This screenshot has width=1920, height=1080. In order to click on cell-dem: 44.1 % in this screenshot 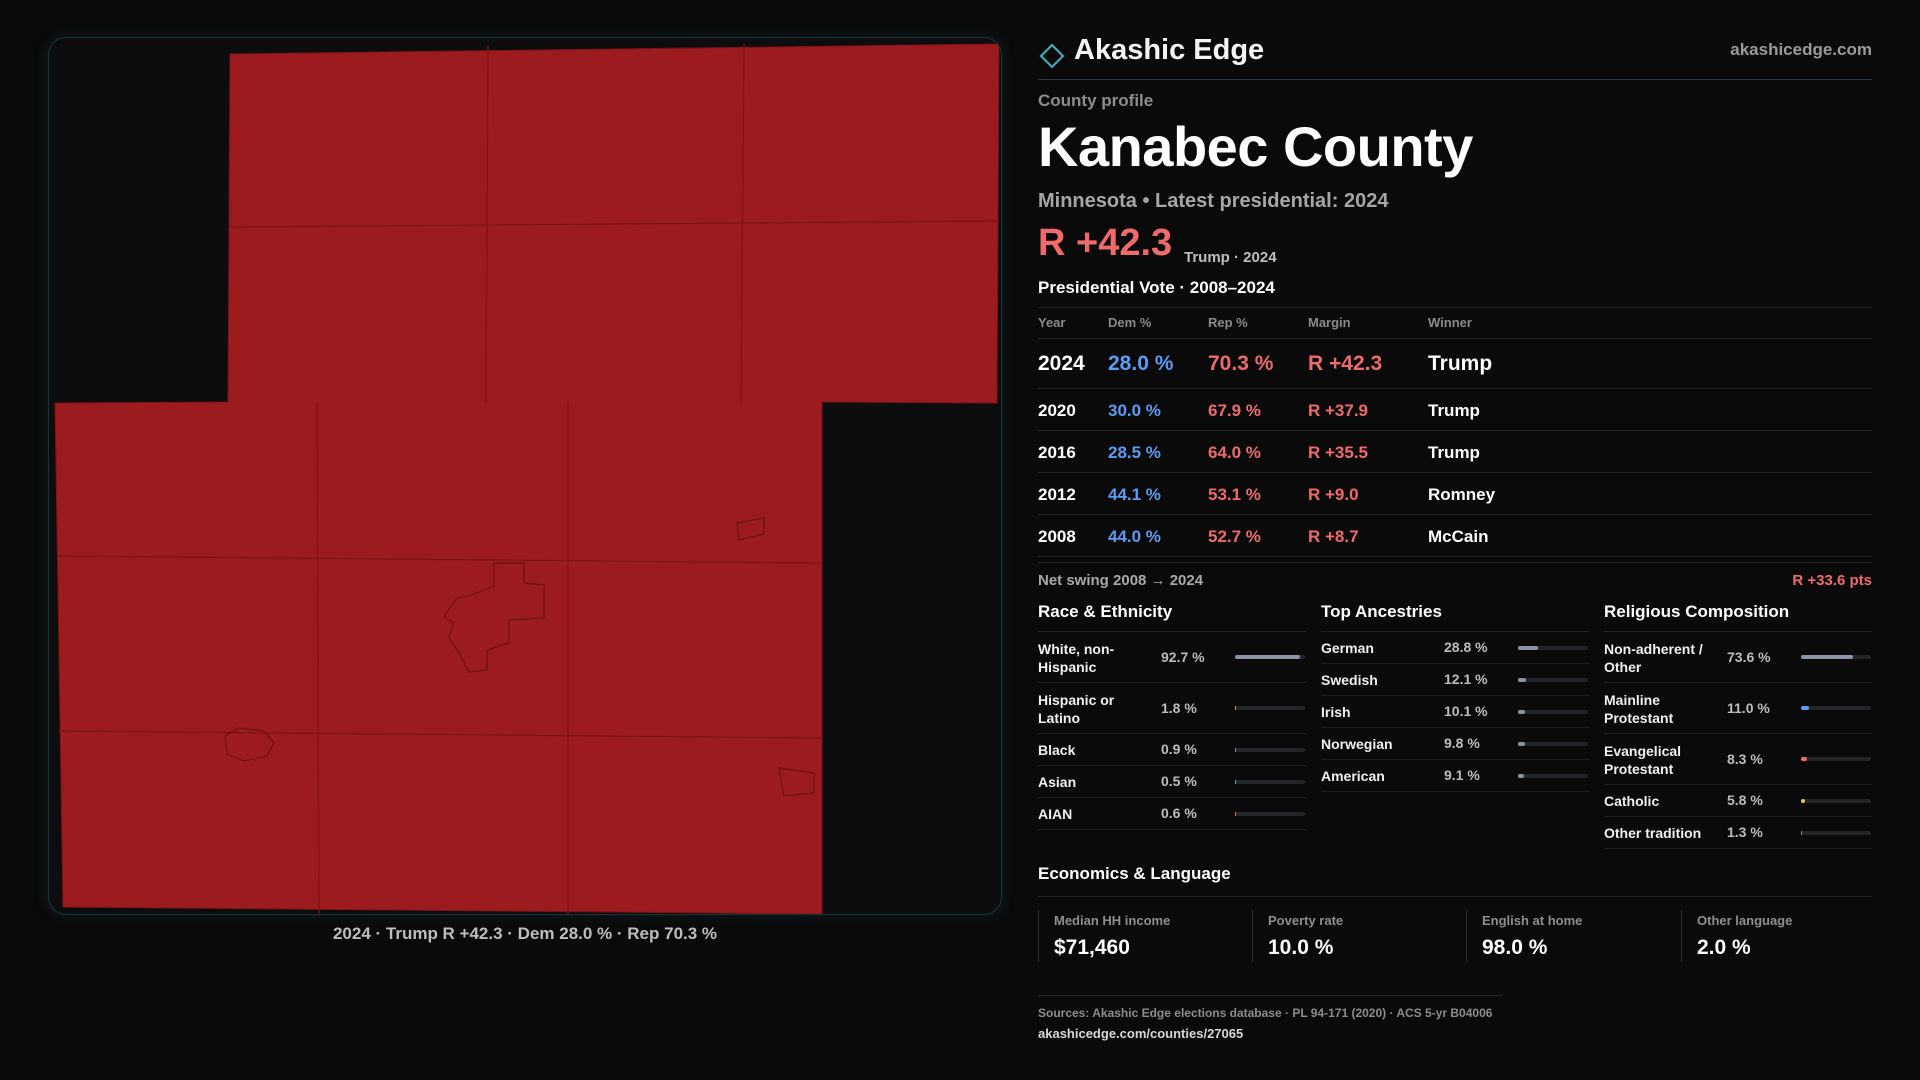, I will do `click(1134, 494)`.